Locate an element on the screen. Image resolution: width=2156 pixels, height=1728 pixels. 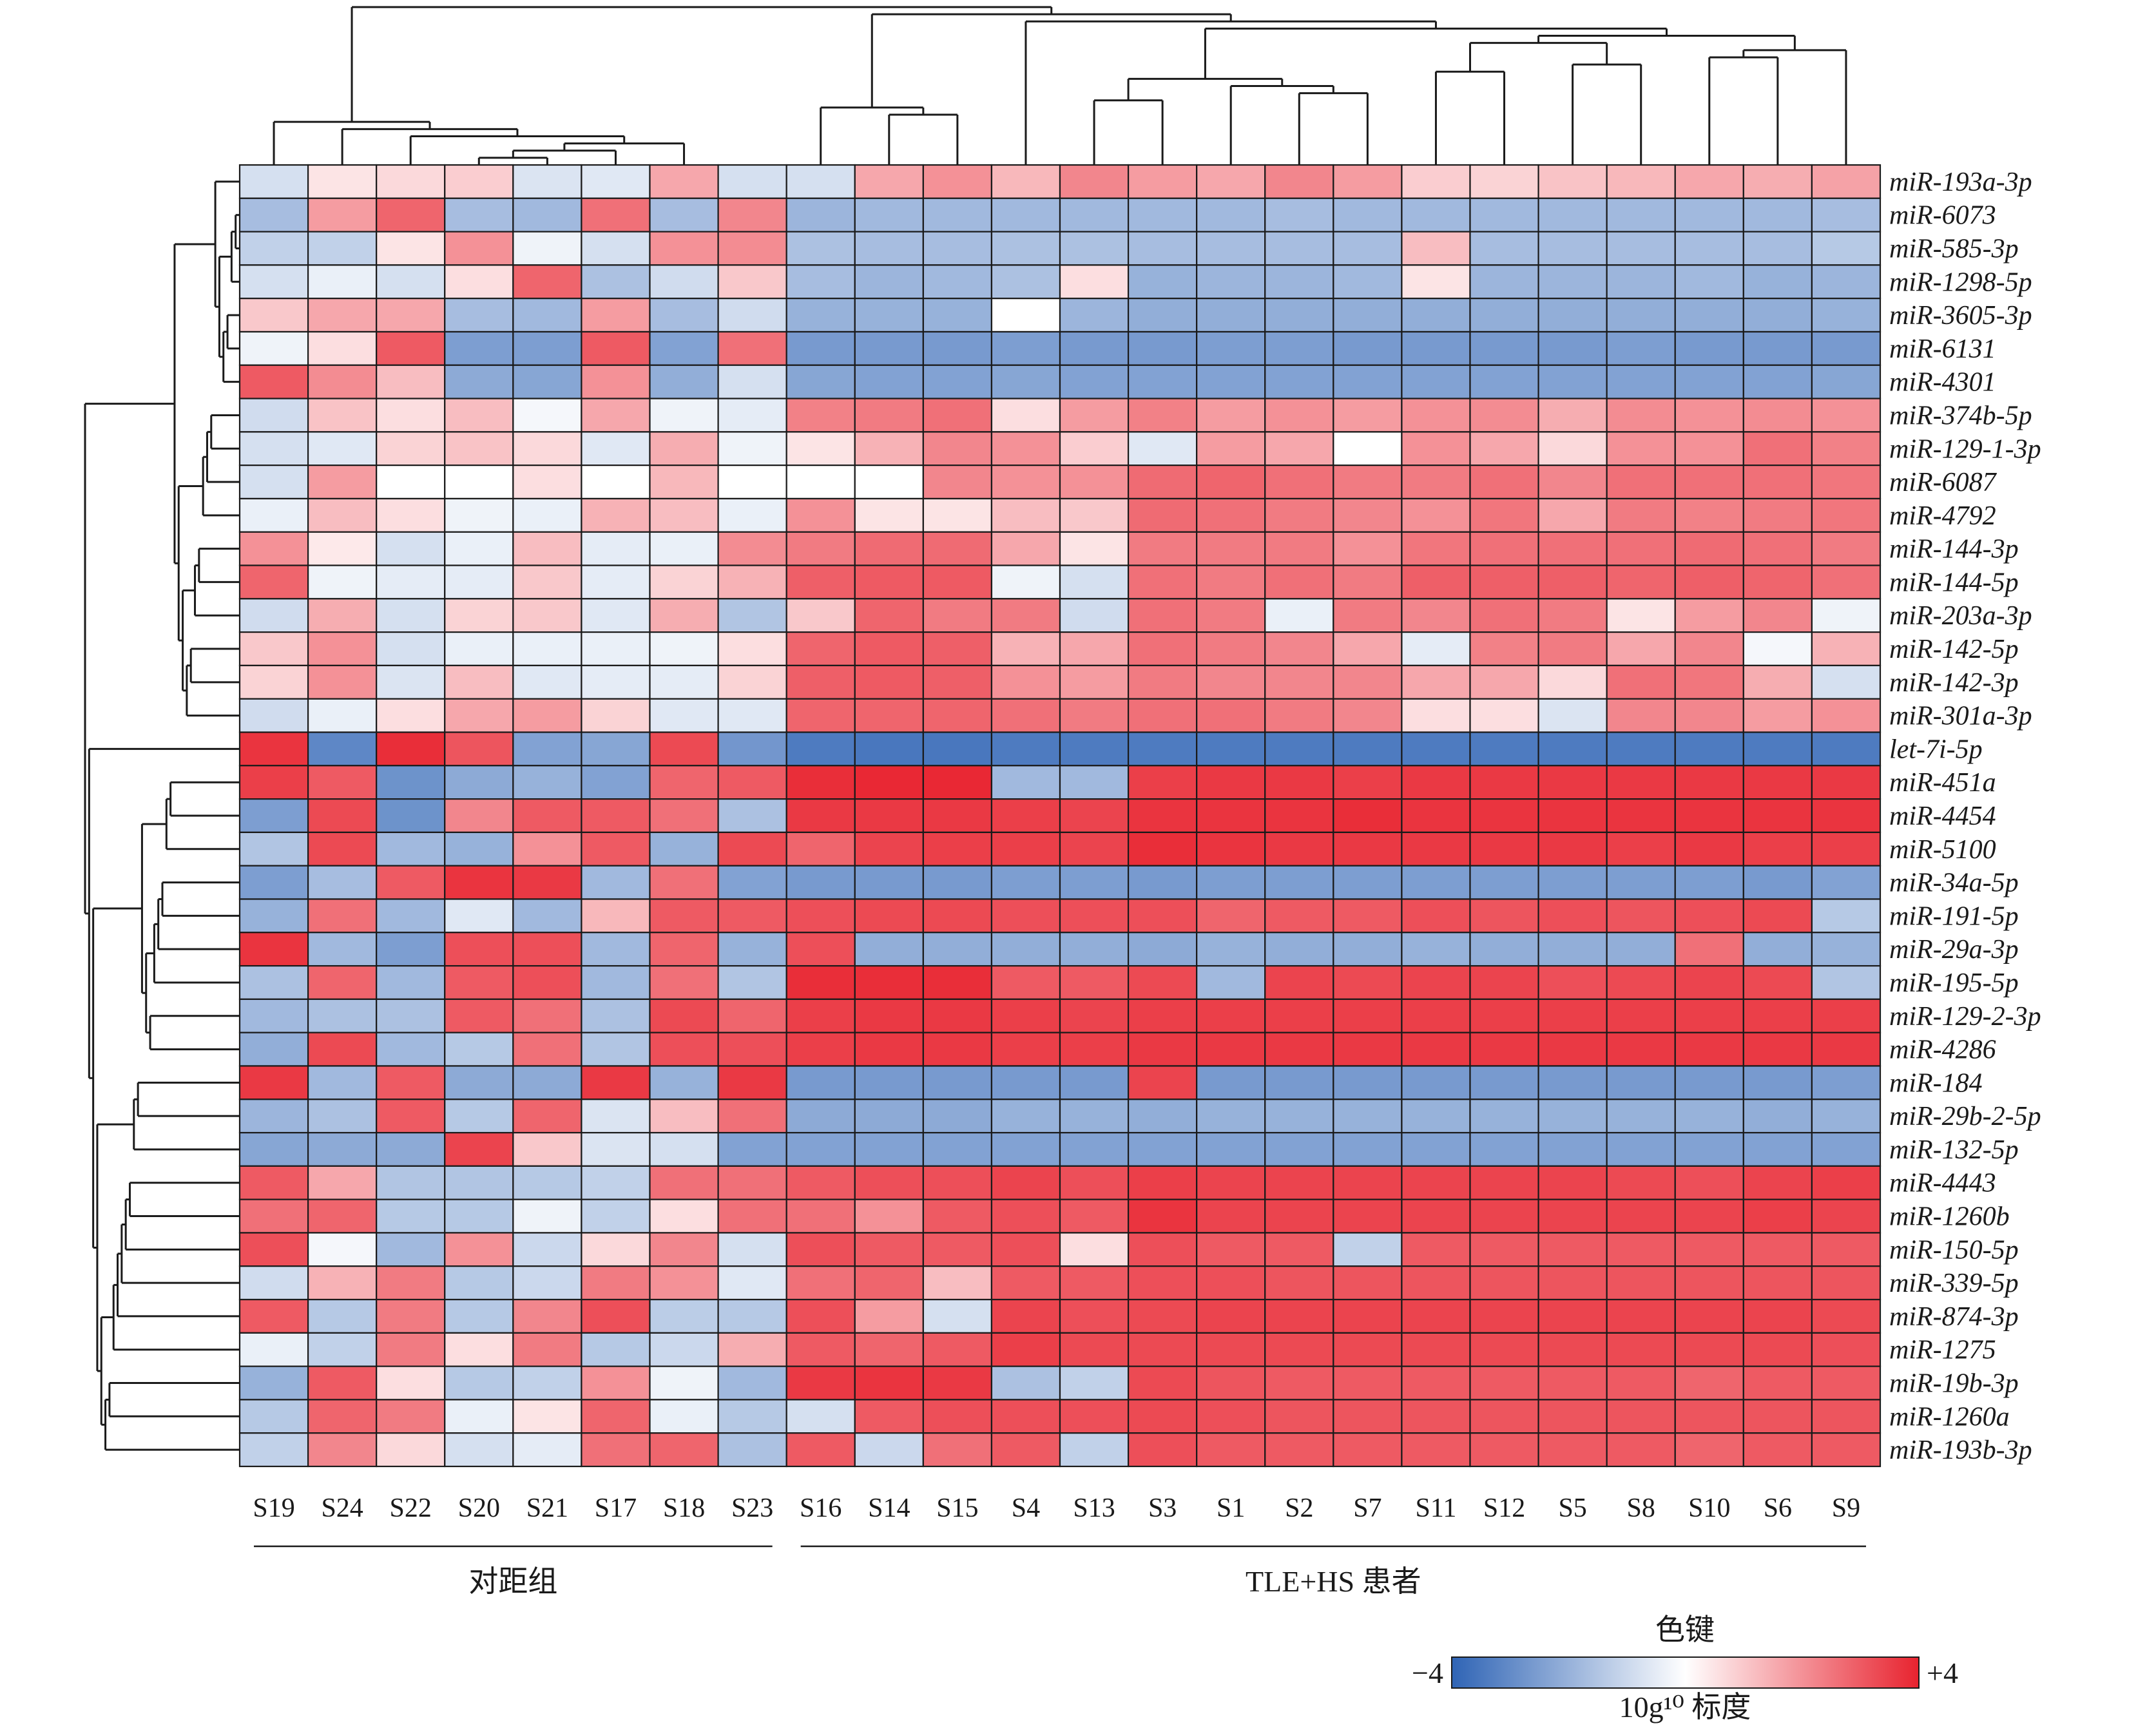
row-label: miR-3605-3p is located at coordinates (1960, 316).